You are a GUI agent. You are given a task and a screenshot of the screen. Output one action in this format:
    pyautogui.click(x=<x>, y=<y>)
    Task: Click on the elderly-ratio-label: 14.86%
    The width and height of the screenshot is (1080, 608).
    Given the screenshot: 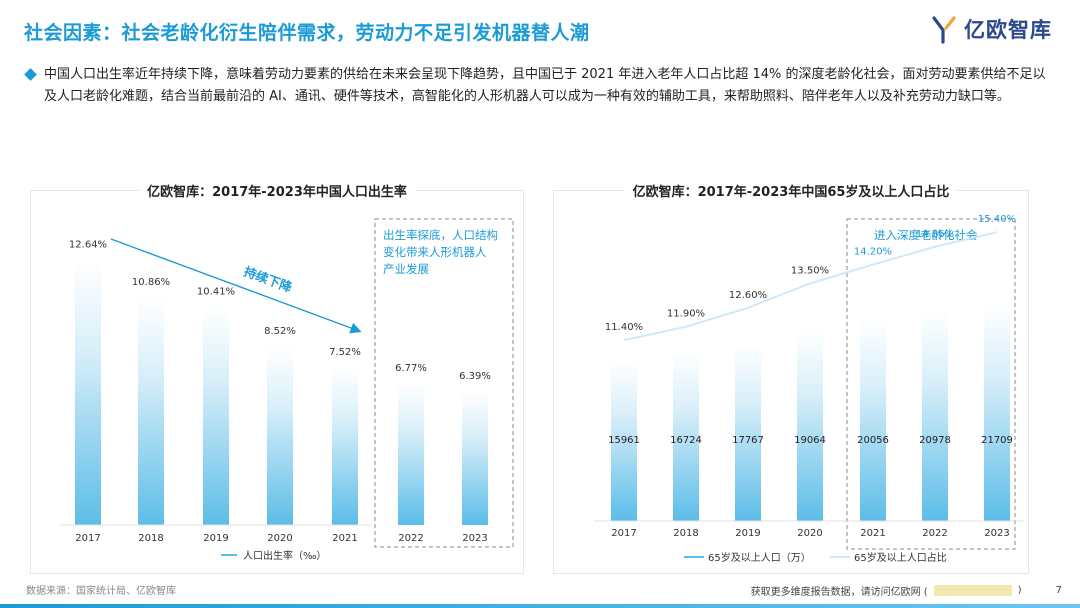 What is the action you would take?
    pyautogui.click(x=935, y=234)
    